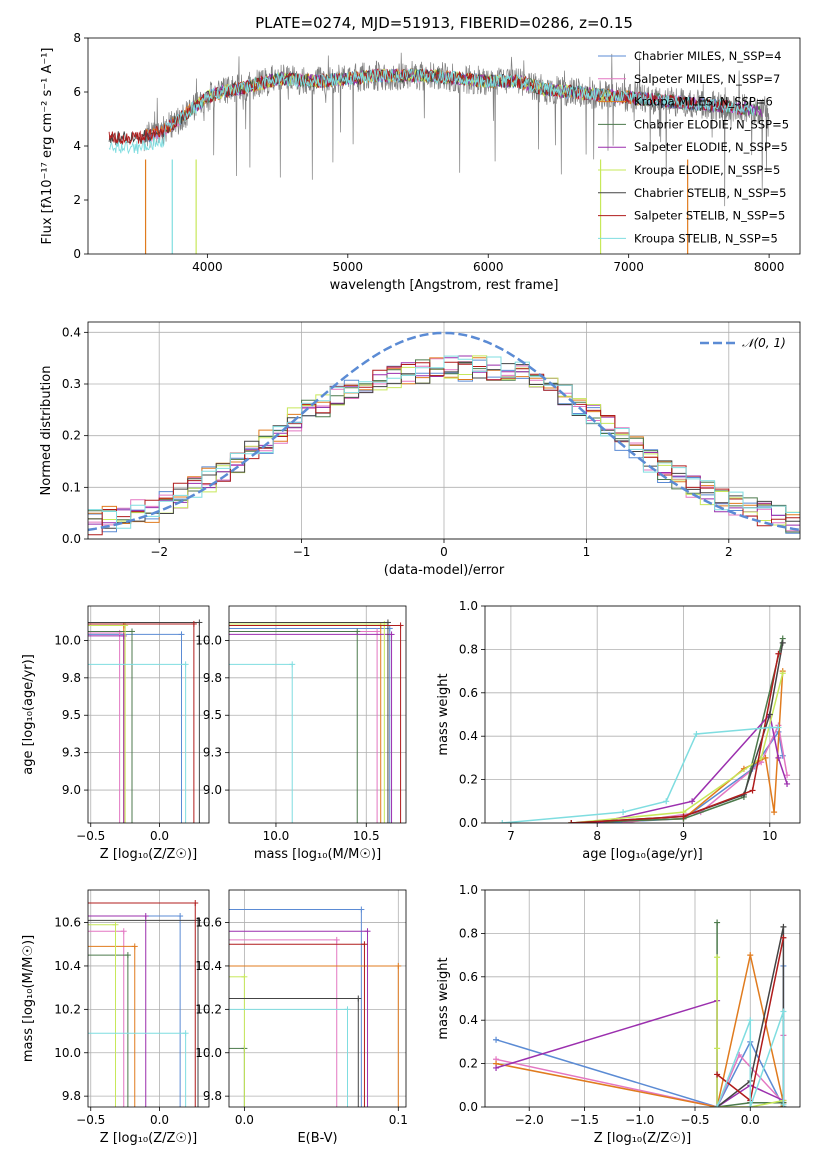 The image size is (819, 1170). What do you see at coordinates (159, 552) in the screenshot?
I see `x-tick-label: −2` at bounding box center [159, 552].